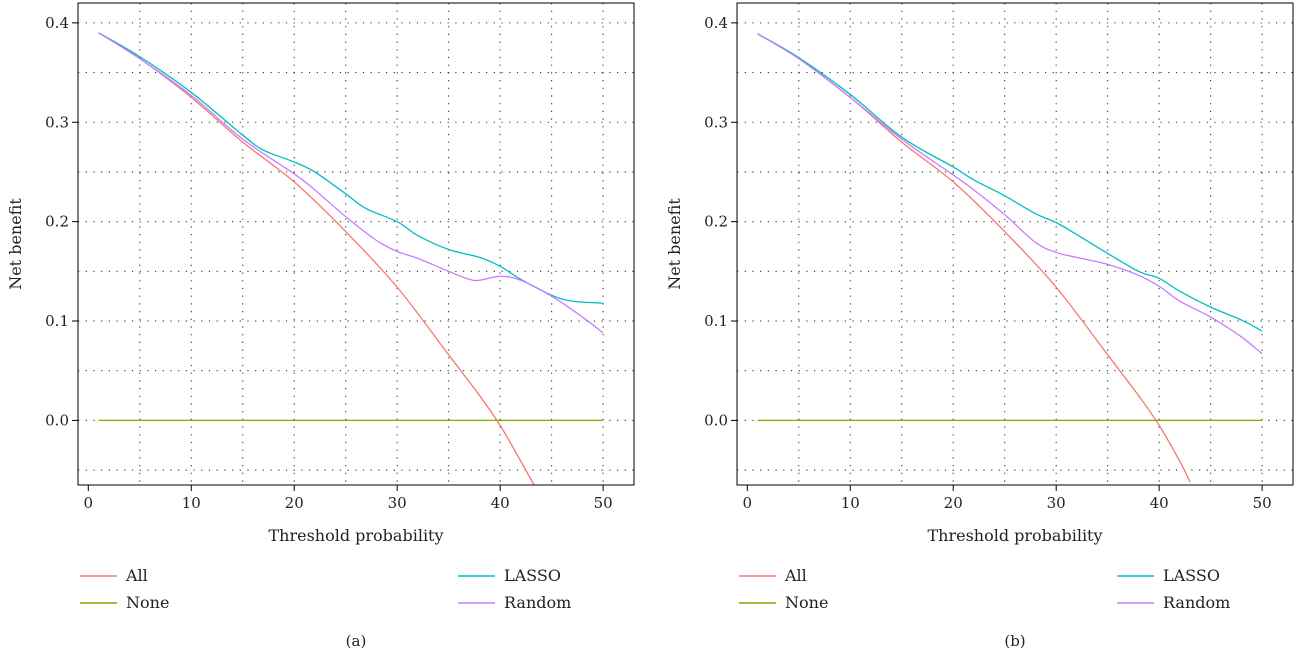  I want to click on panel-caption: (b), so click(1014, 641).